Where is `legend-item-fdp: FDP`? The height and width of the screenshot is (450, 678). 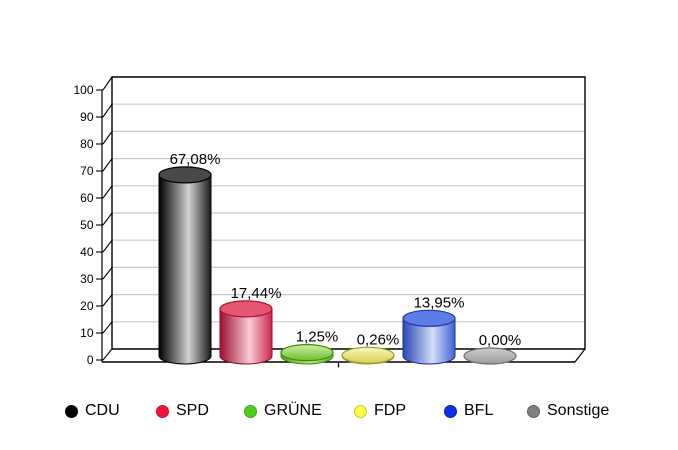
legend-item-fdp: FDP is located at coordinates (380, 410).